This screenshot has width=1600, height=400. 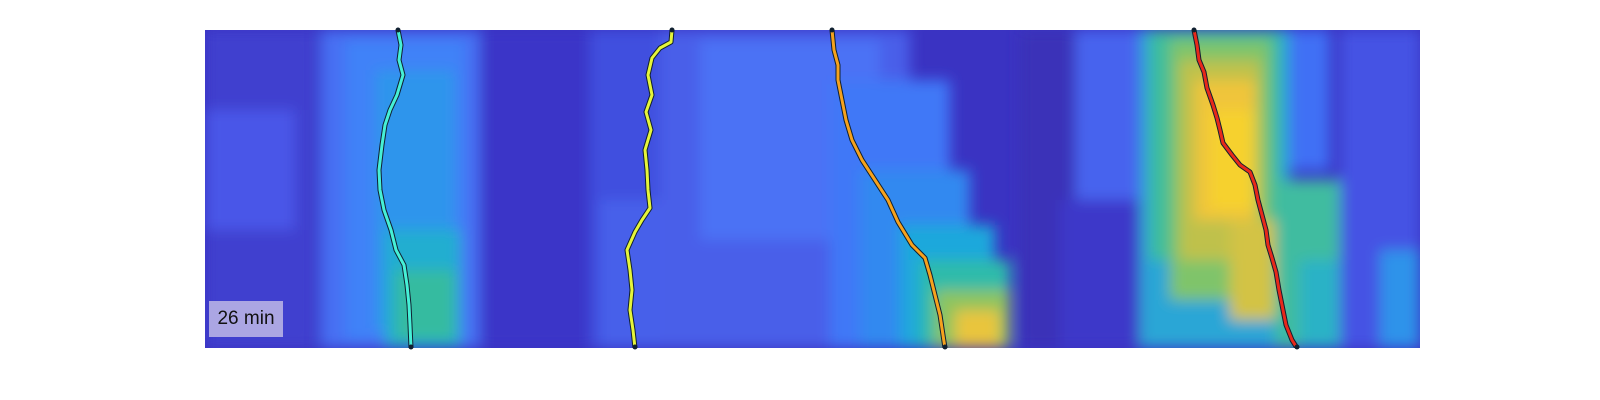 I want to click on time-label: 26 min, so click(x=246, y=319).